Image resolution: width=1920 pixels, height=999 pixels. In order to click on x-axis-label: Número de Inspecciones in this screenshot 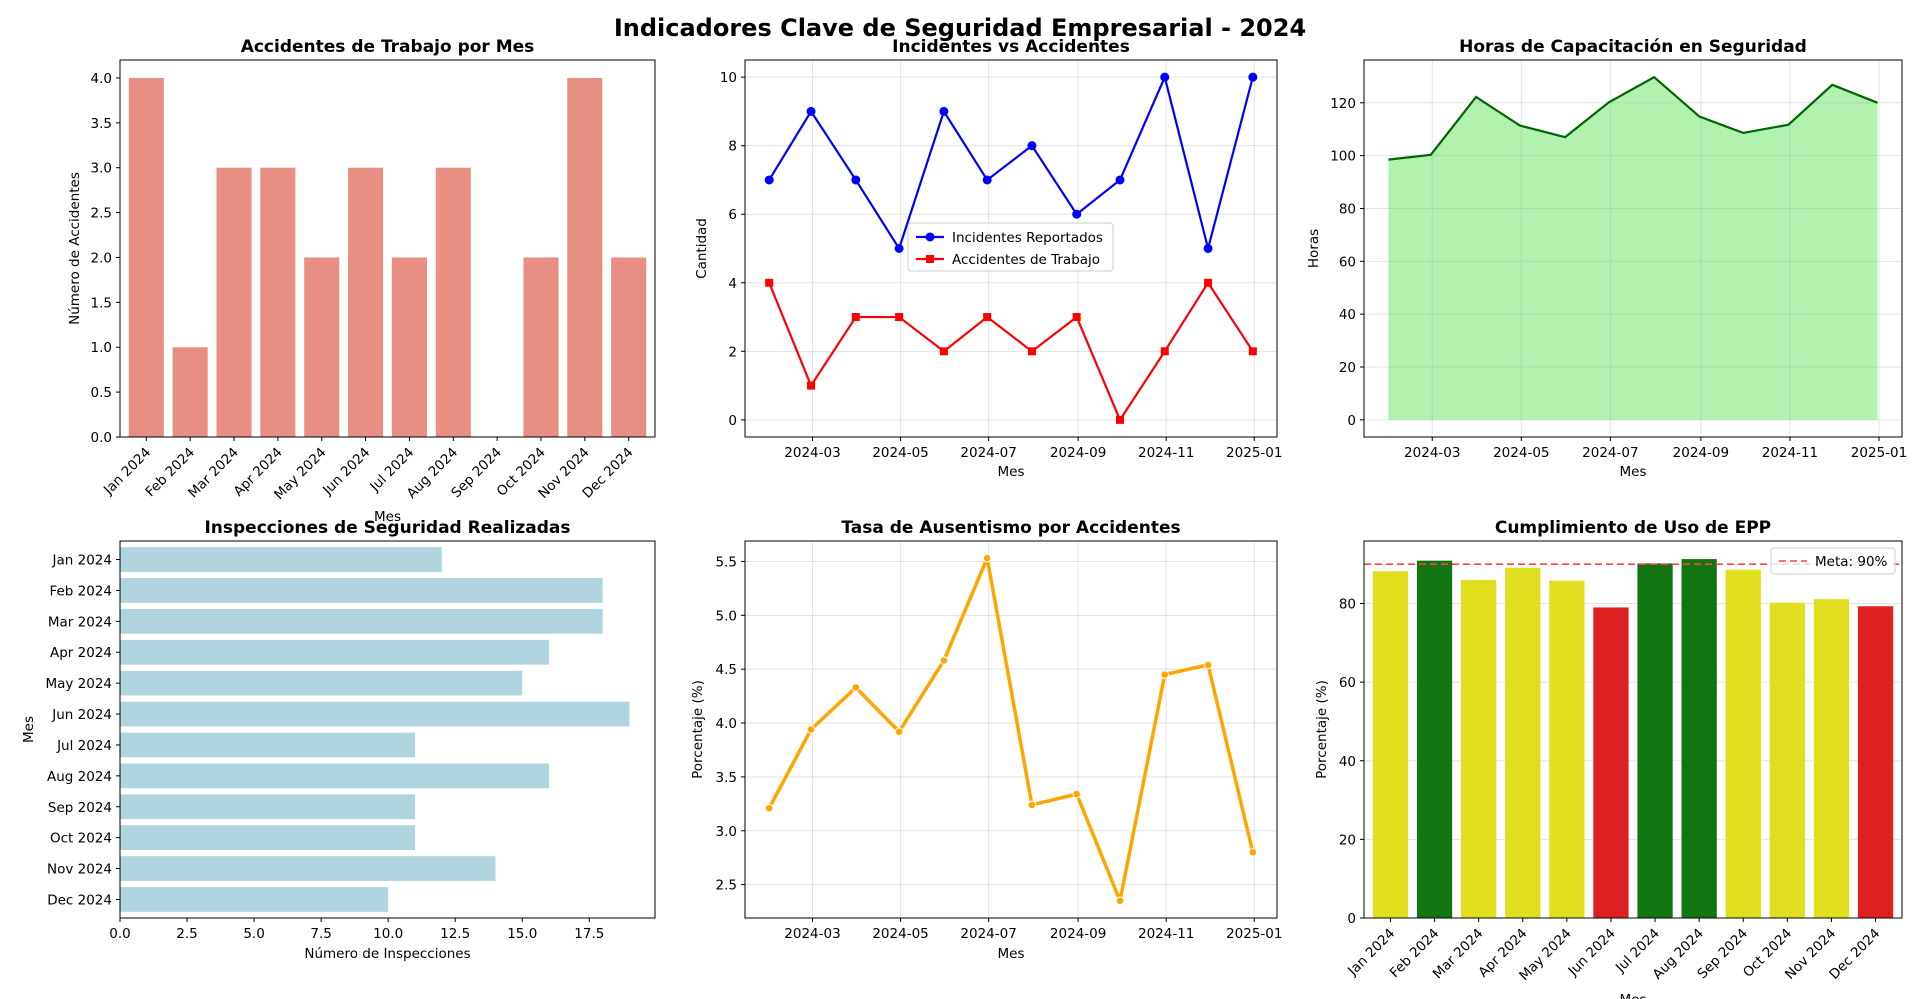, I will do `click(387, 954)`.